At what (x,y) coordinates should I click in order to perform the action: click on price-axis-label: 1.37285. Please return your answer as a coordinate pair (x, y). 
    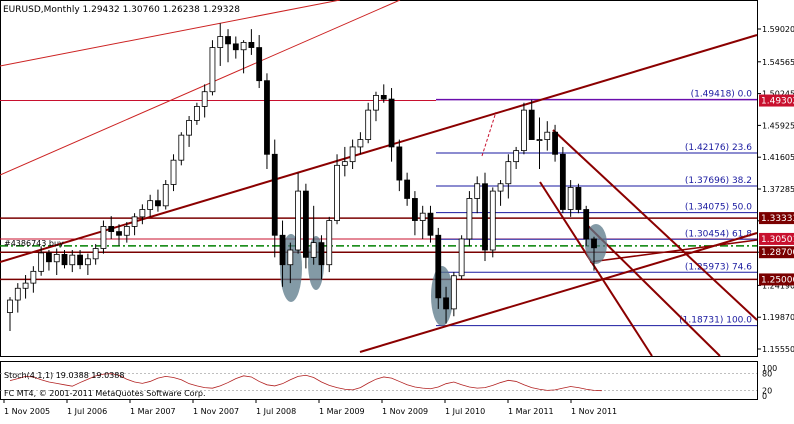
    Looking at the image, I should click on (778, 189).